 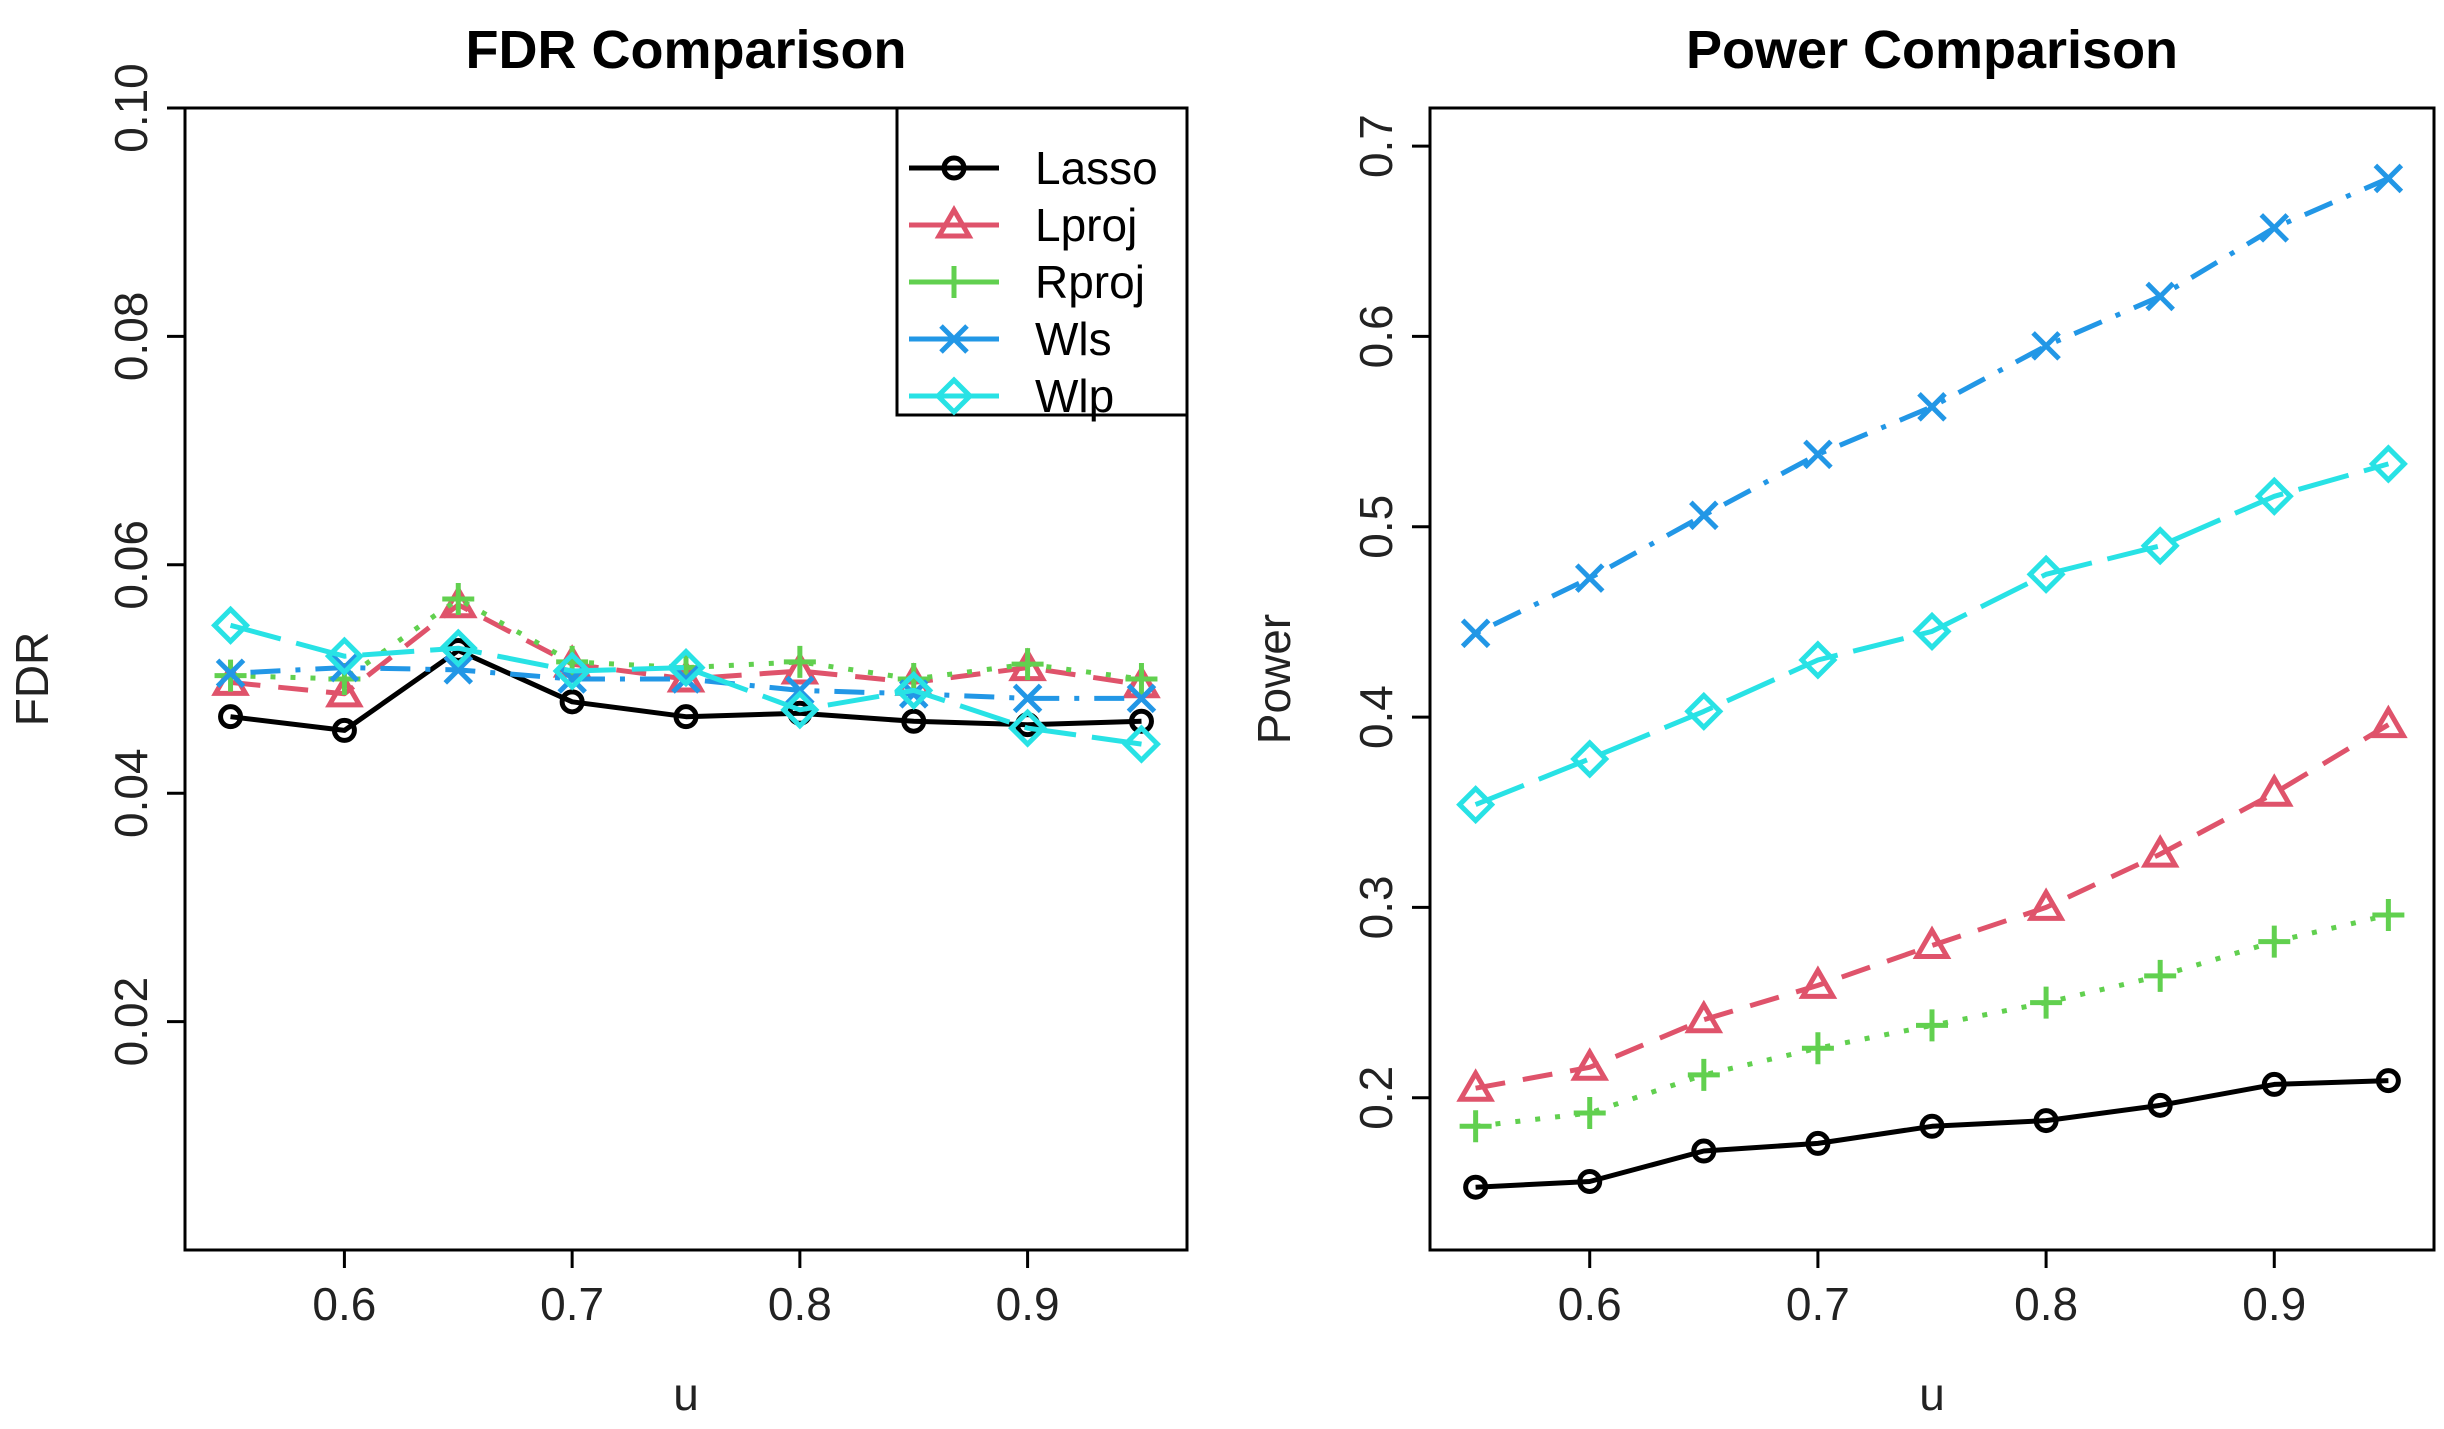 What do you see at coordinates (1086, 225) in the screenshot?
I see `legend-label: Lproj` at bounding box center [1086, 225].